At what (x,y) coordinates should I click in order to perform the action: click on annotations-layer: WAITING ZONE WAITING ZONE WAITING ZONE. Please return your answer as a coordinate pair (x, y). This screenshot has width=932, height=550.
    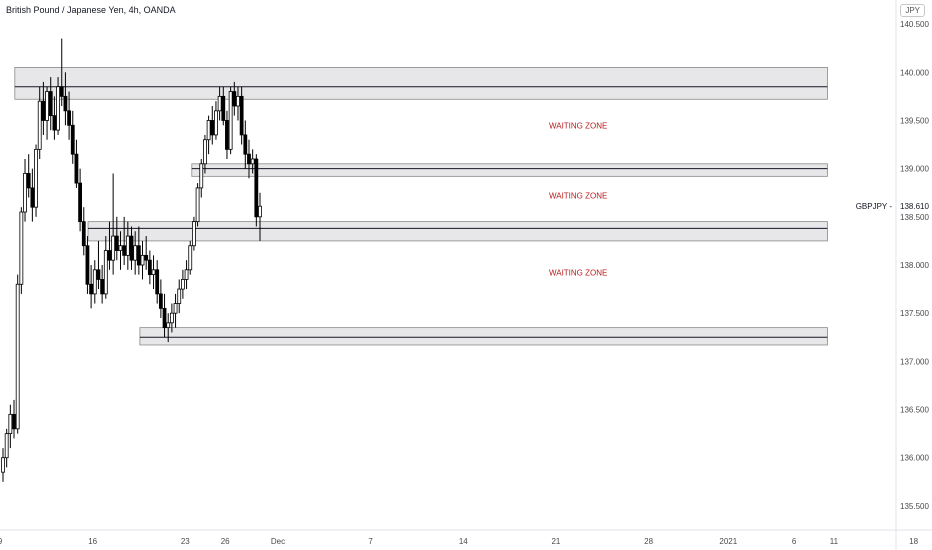
    Looking at the image, I should click on (578, 199).